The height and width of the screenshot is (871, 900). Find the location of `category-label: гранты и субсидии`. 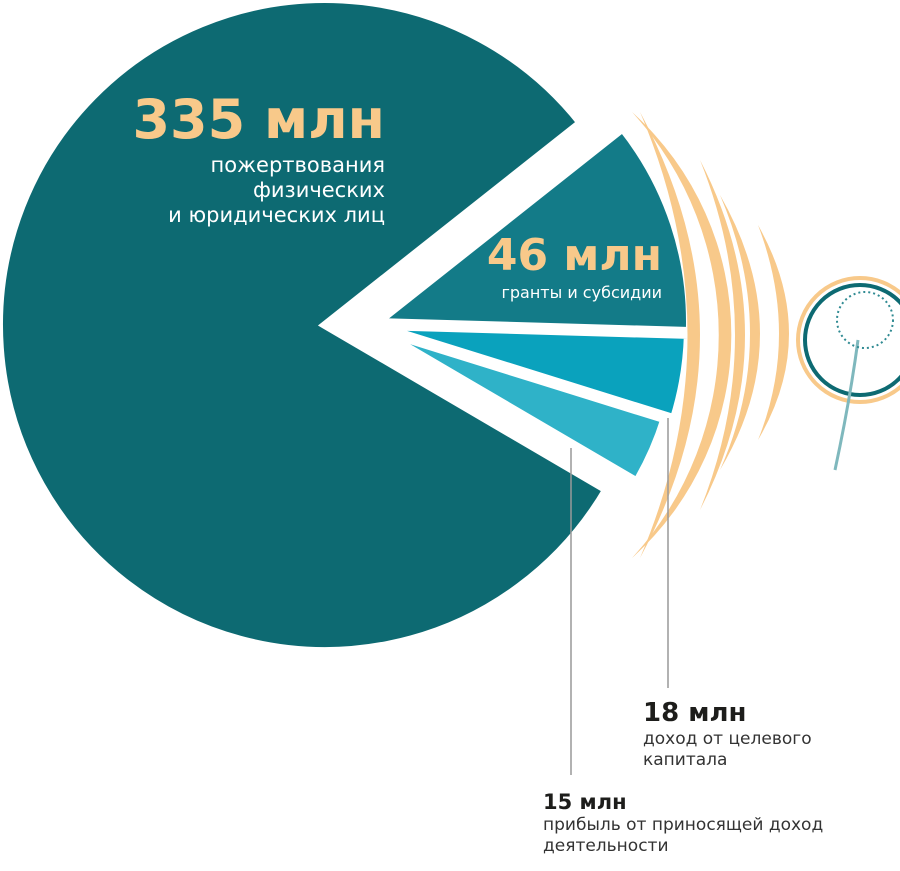

category-label: гранты и субсидии is located at coordinates (581, 292).